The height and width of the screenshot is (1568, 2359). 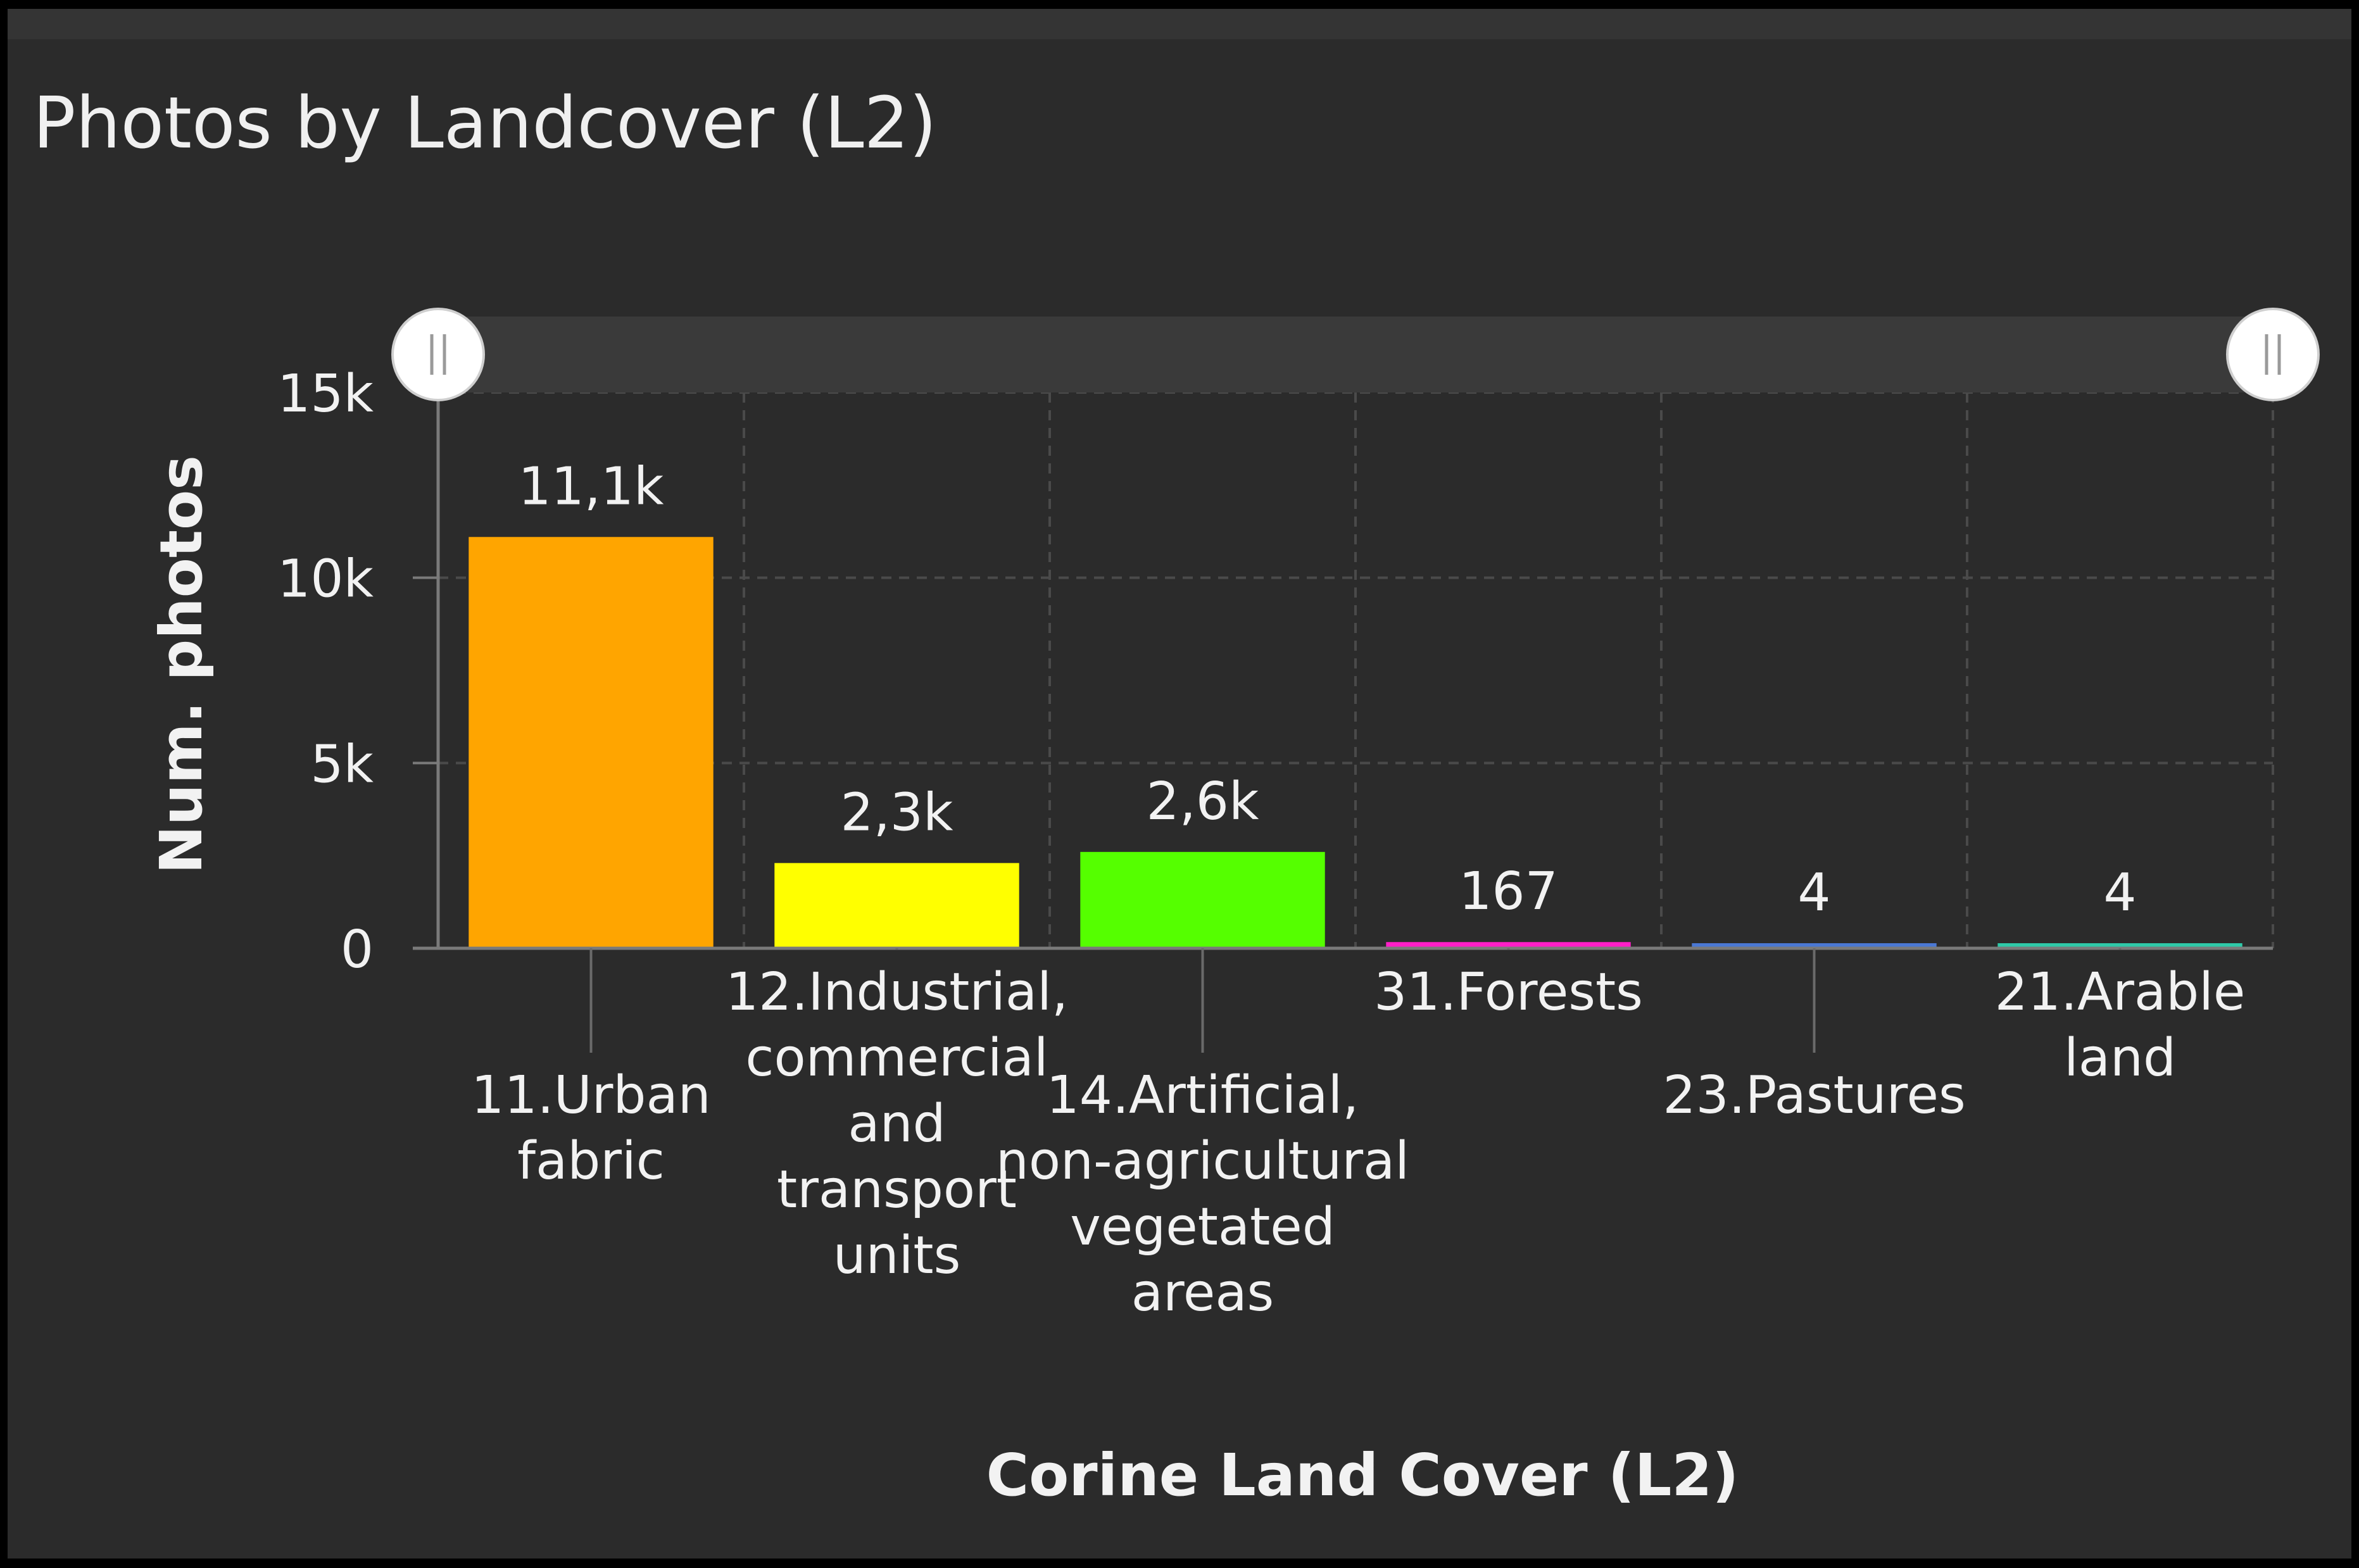 I want to click on y-tick-label: 10k, so click(x=325, y=579).